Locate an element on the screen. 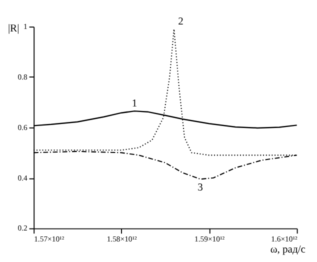  x-tick-label: 1.6×10¹² is located at coordinates (284, 239).